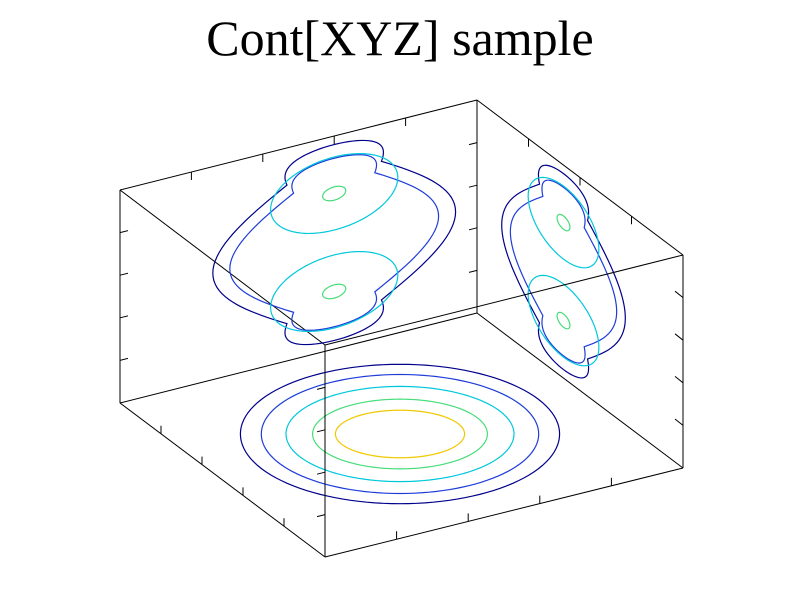  What do you see at coordinates (400, 38) in the screenshot?
I see `chart-title: Cont[XYZ] sample` at bounding box center [400, 38].